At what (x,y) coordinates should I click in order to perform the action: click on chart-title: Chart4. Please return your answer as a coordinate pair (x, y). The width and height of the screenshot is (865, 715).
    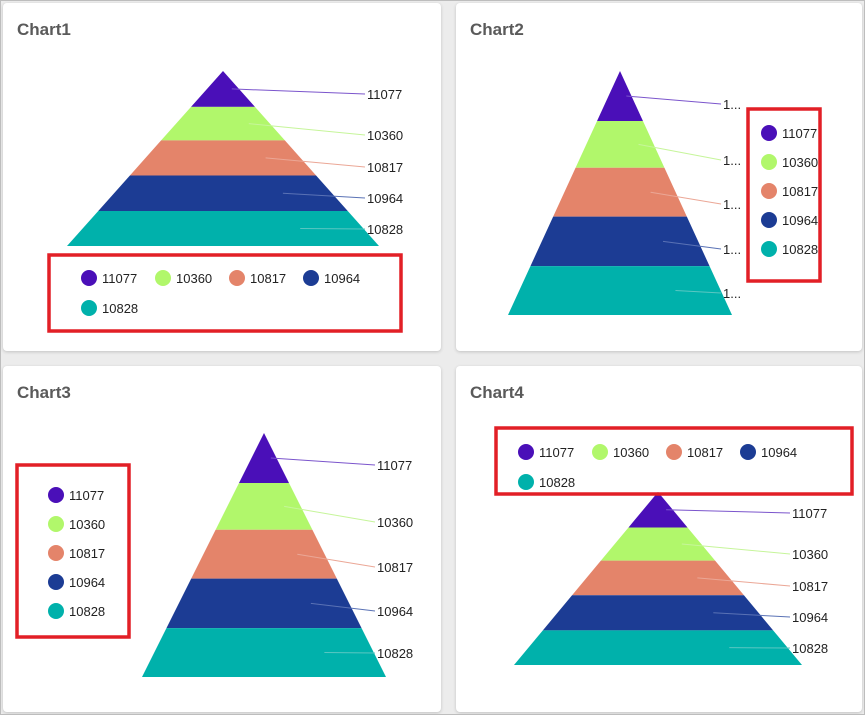
    Looking at the image, I should click on (497, 392).